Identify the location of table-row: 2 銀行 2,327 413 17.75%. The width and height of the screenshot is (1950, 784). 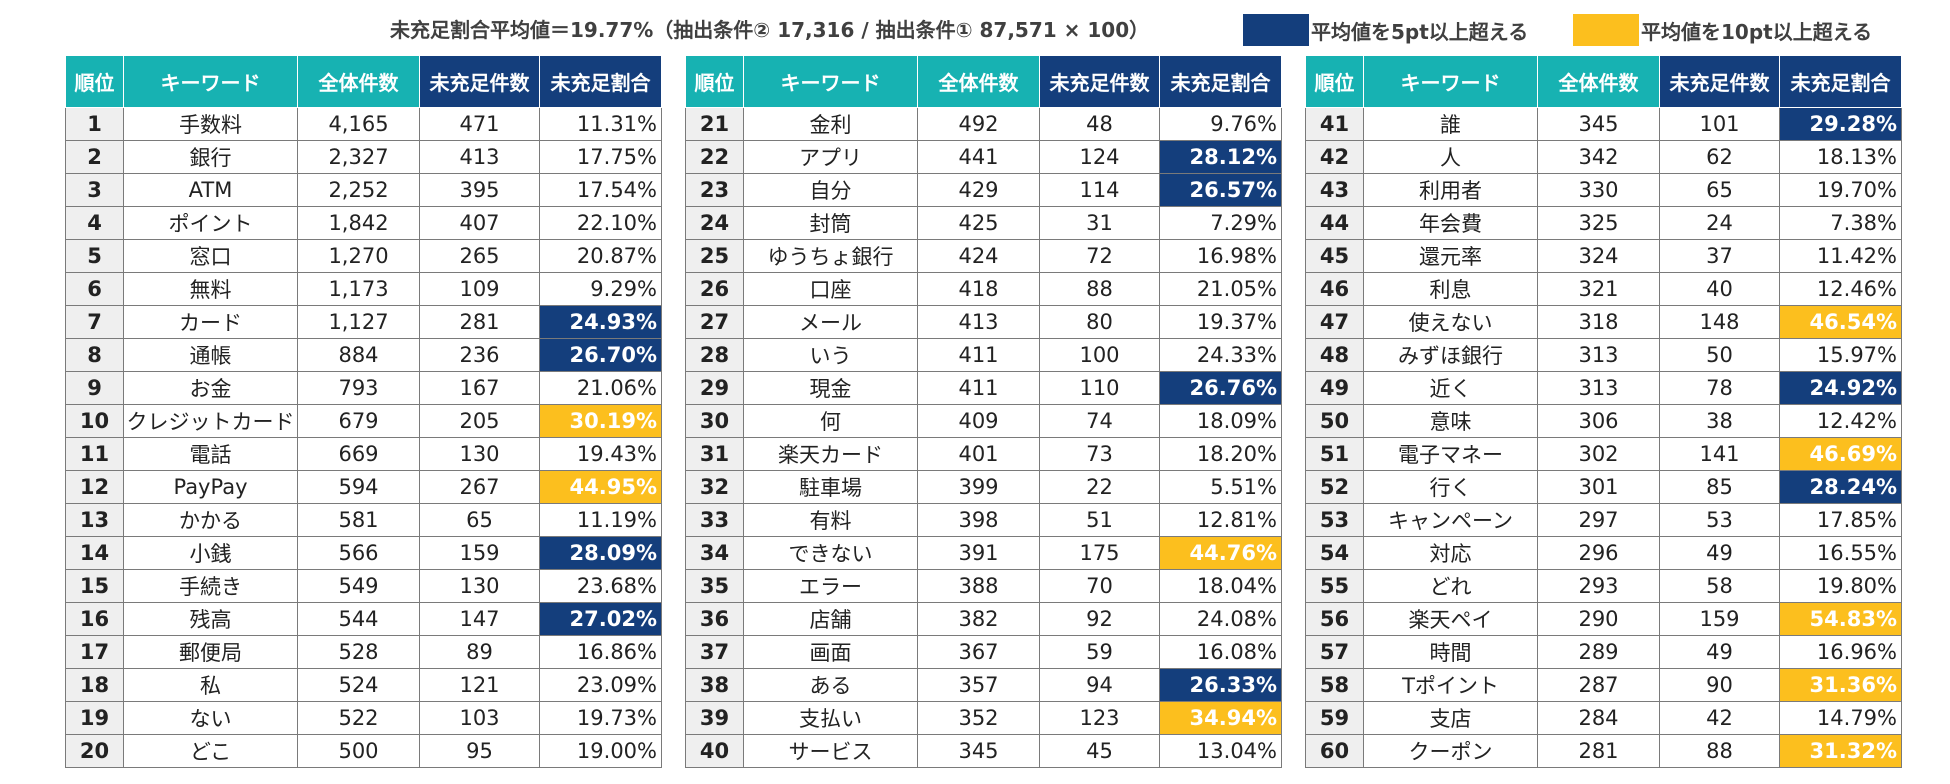
(363, 157).